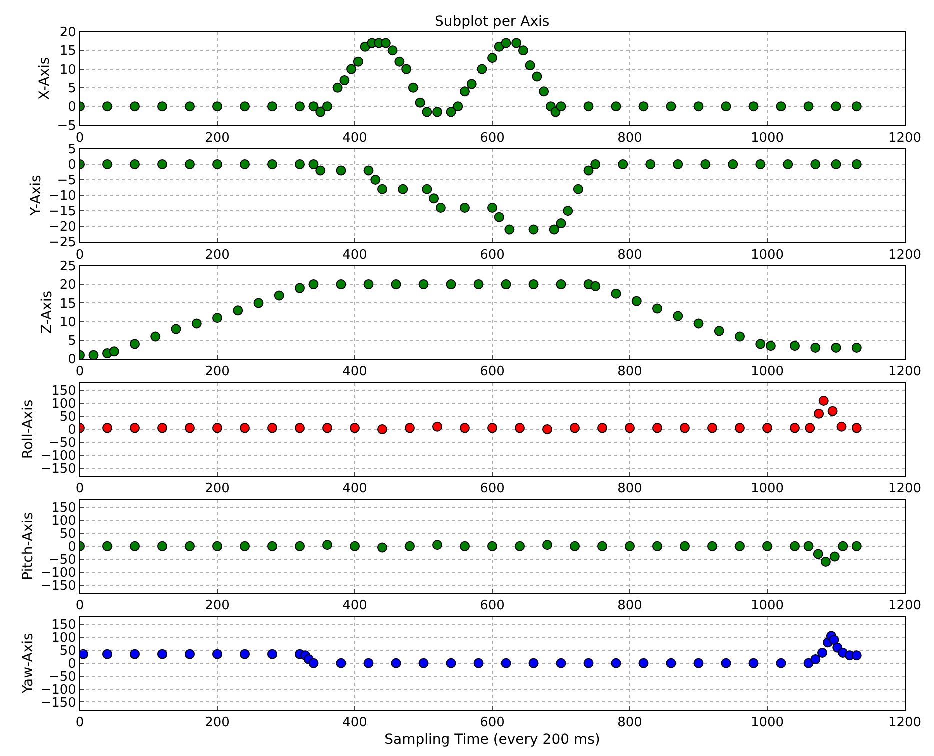 The width and height of the screenshot is (934, 756). What do you see at coordinates (72, 360) in the screenshot?
I see `y-tick-label: 0` at bounding box center [72, 360].